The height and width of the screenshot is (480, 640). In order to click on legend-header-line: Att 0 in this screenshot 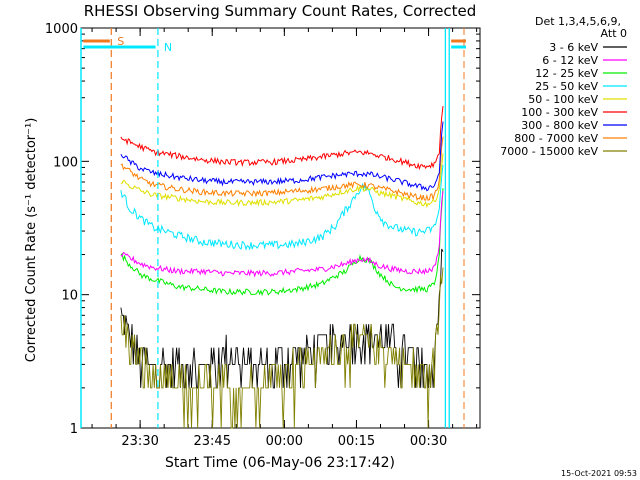, I will do `click(614, 33)`.